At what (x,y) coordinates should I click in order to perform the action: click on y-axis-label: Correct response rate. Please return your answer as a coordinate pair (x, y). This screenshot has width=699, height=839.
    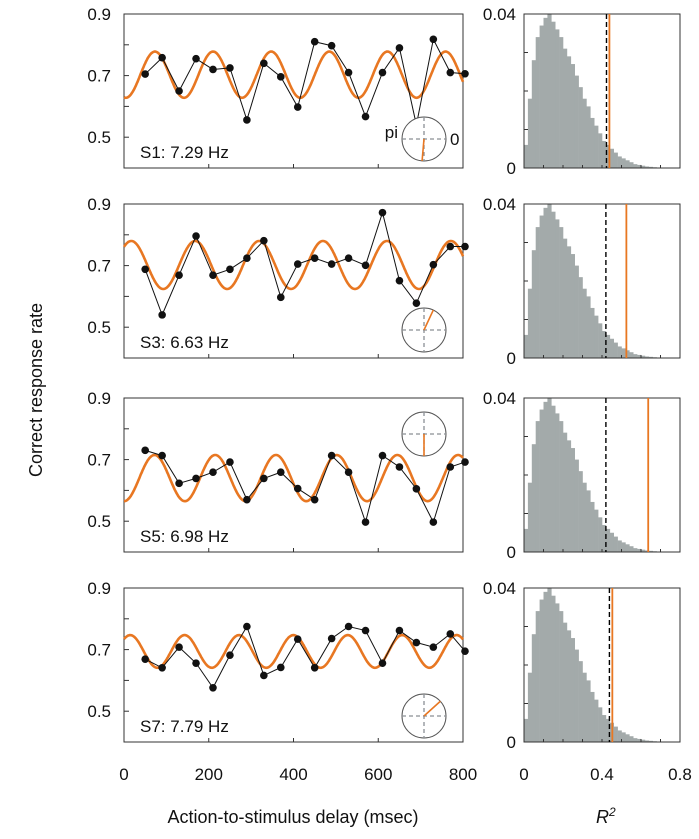
    Looking at the image, I should click on (36, 390).